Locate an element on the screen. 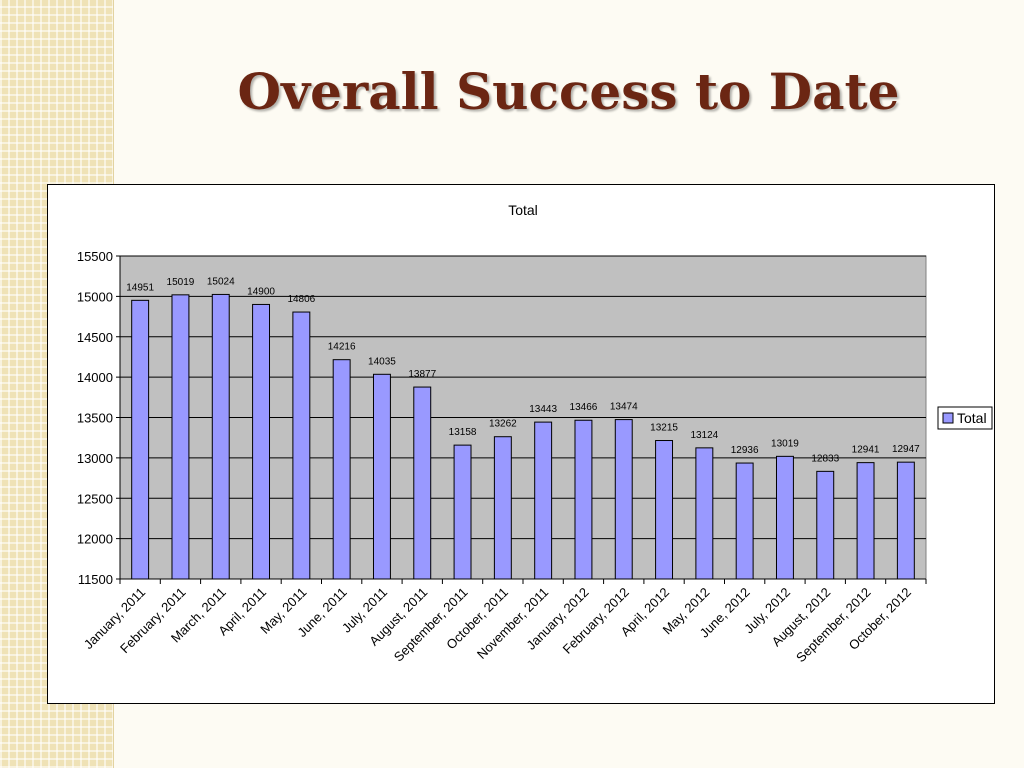 This screenshot has height=768, width=1024. y-tick-label: 14500 is located at coordinates (95, 337).